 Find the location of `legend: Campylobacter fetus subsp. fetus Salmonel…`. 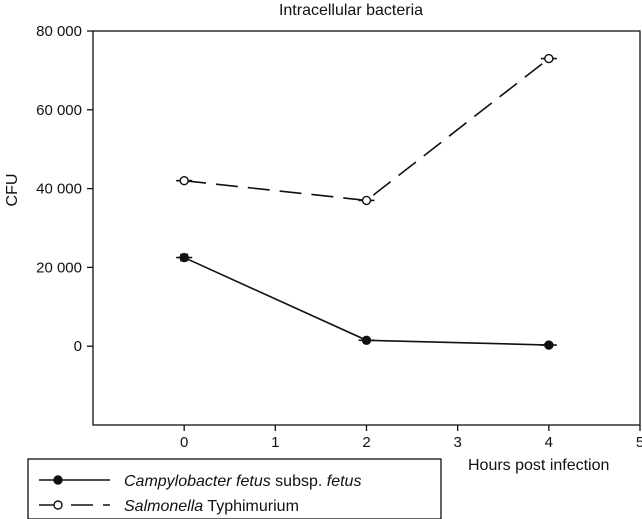

legend: Campylobacter fetus subsp. fetus Salmonel… is located at coordinates (200, 494).